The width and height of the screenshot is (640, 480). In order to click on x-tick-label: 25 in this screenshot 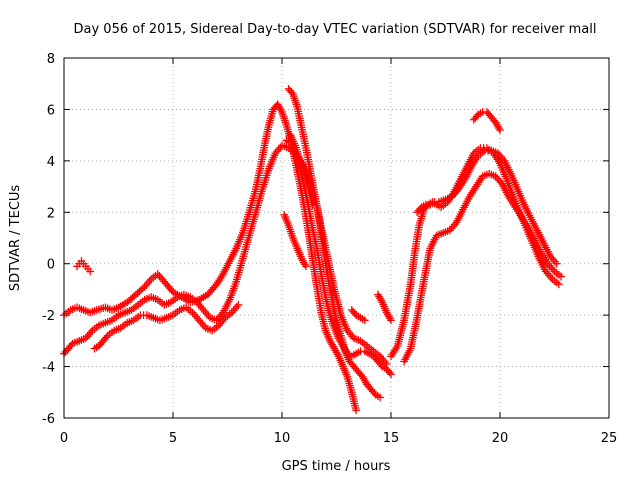, I will do `click(609, 438)`.